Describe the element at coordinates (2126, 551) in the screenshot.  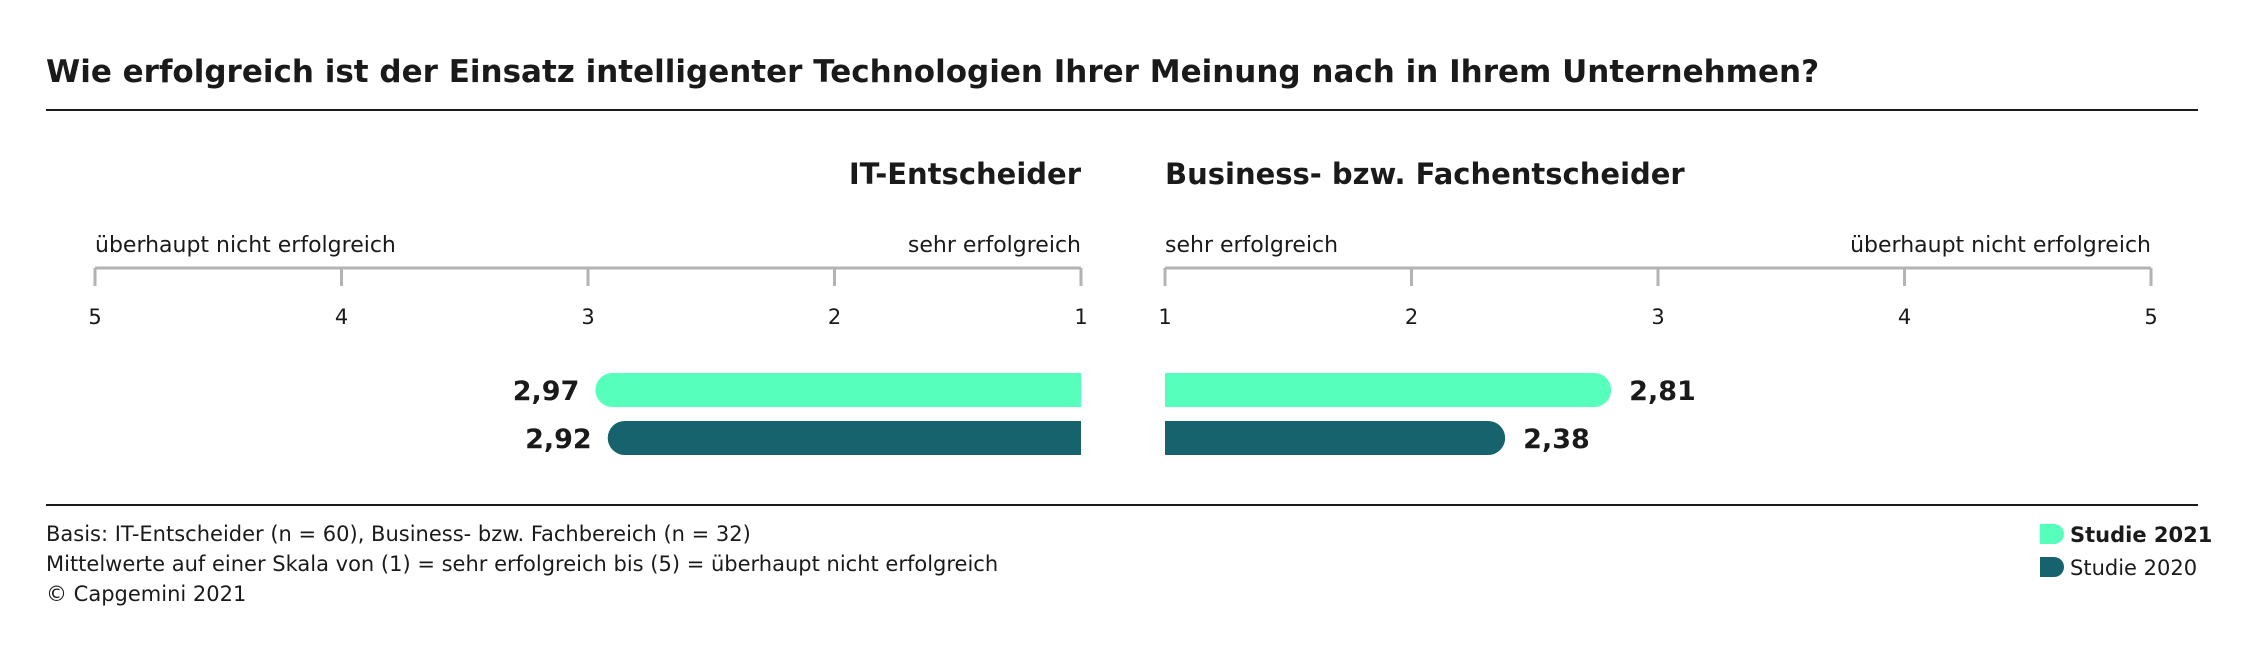
I see `legend: Studie 2021 Studie 2020` at that location.